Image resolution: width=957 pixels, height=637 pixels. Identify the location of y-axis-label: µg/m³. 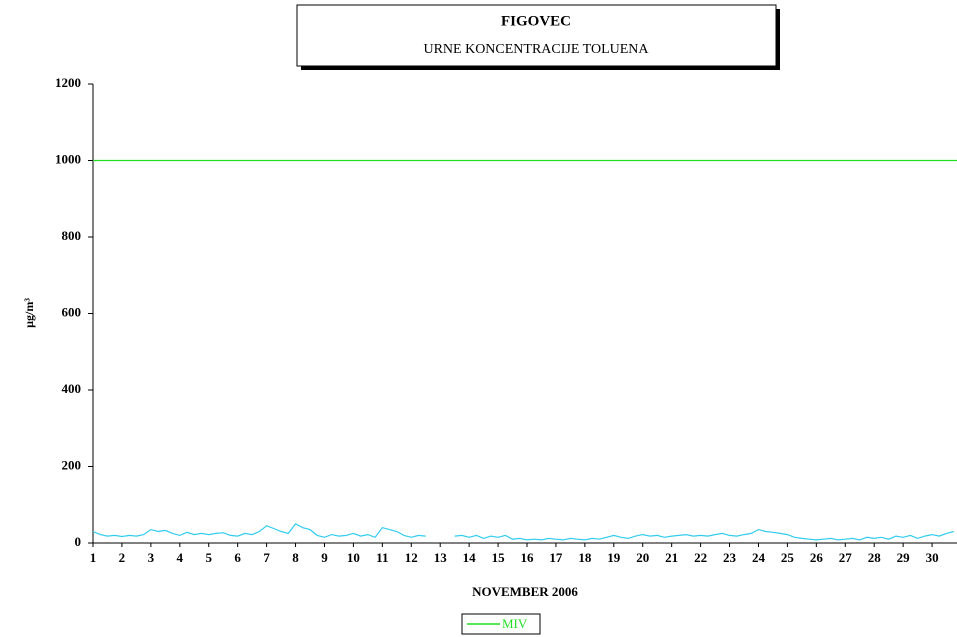
(29, 313).